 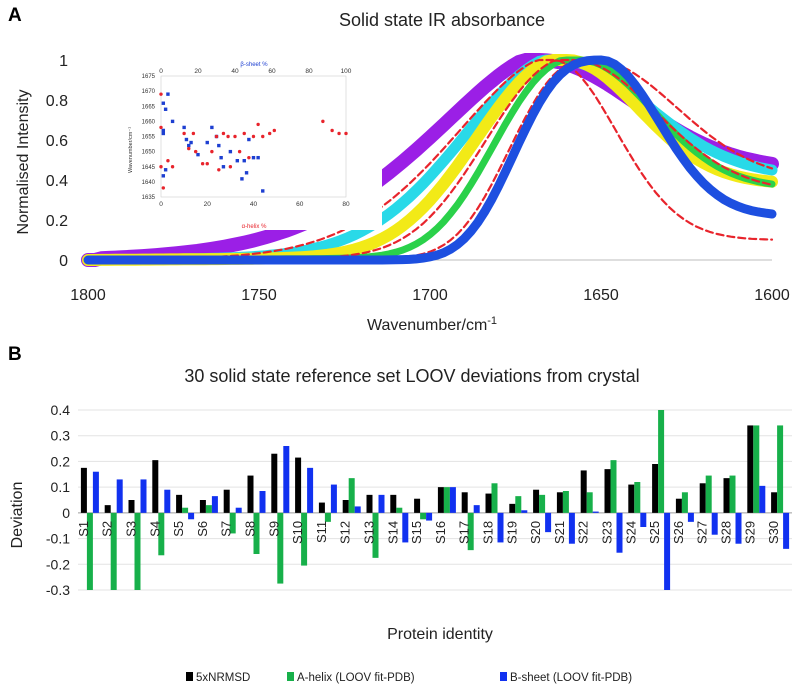 I want to click on panel-a-y-tick-label: 0.8, so click(x=57, y=101).